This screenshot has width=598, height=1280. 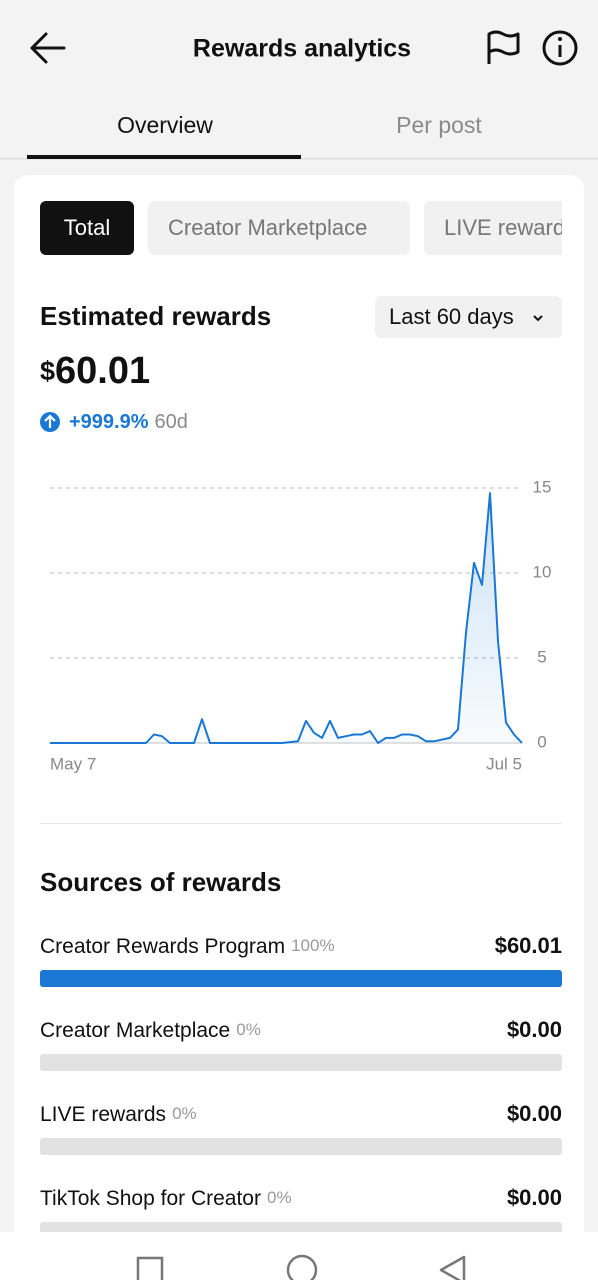 I want to click on period-dropdown, so click(x=468, y=317).